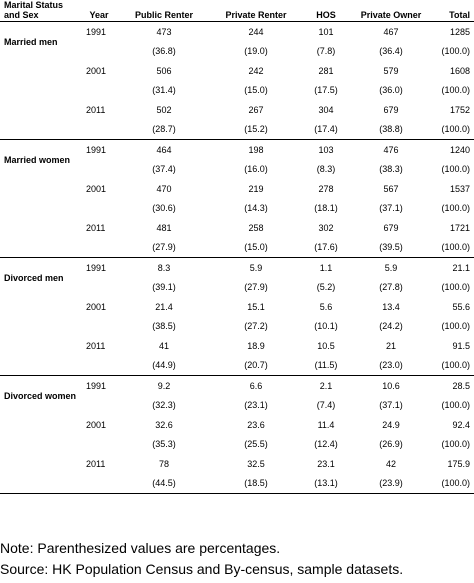 This screenshot has height=583, width=474. Describe the element at coordinates (237, 189) in the screenshot. I see `table-row: 2001 470 219 278 567 1537` at that location.